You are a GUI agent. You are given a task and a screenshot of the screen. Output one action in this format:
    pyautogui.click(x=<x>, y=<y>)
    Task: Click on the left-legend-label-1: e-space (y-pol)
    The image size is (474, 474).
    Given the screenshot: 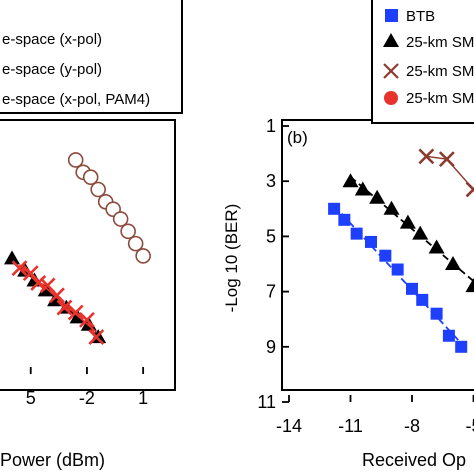 What is the action you would take?
    pyautogui.click(x=52, y=69)
    